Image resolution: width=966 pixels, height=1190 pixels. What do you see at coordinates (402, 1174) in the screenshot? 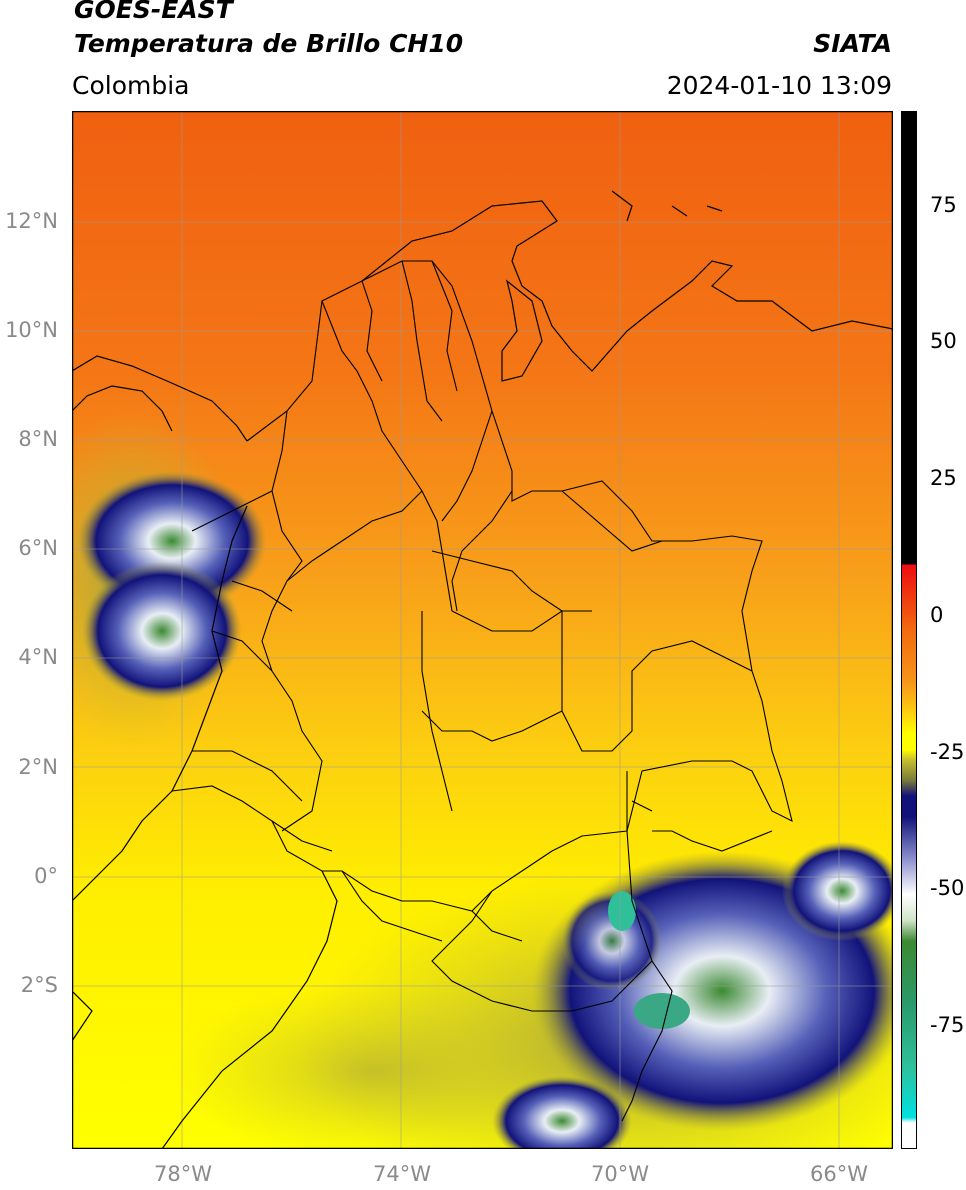
I see `lon-label-74w: 74°W` at bounding box center [402, 1174].